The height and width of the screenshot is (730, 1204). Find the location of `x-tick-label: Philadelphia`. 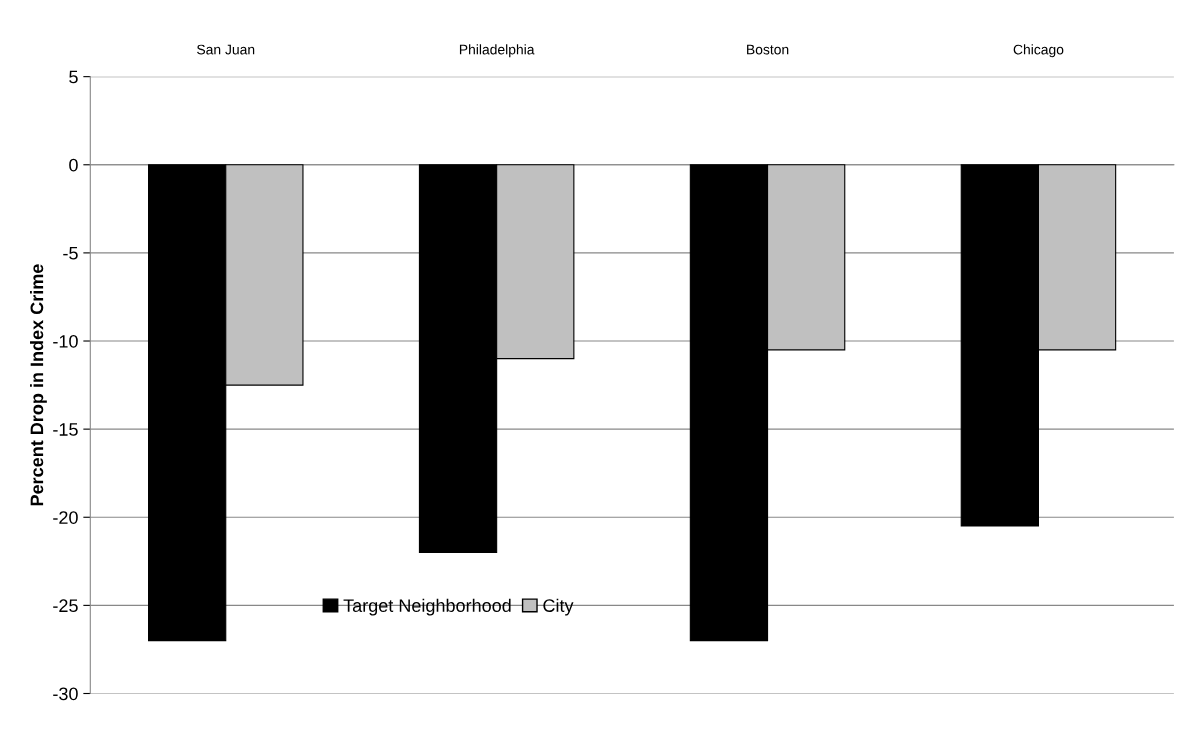

x-tick-label: Philadelphia is located at coordinates (497, 51).